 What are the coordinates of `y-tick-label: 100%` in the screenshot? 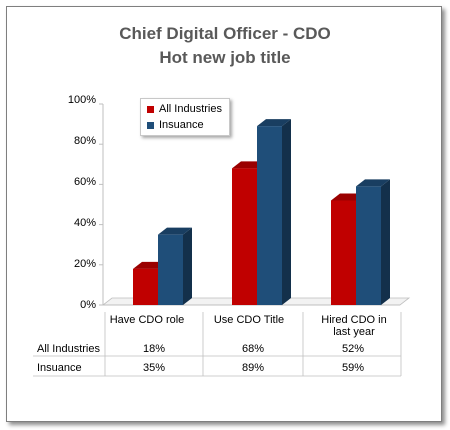 It's located at (81, 100).